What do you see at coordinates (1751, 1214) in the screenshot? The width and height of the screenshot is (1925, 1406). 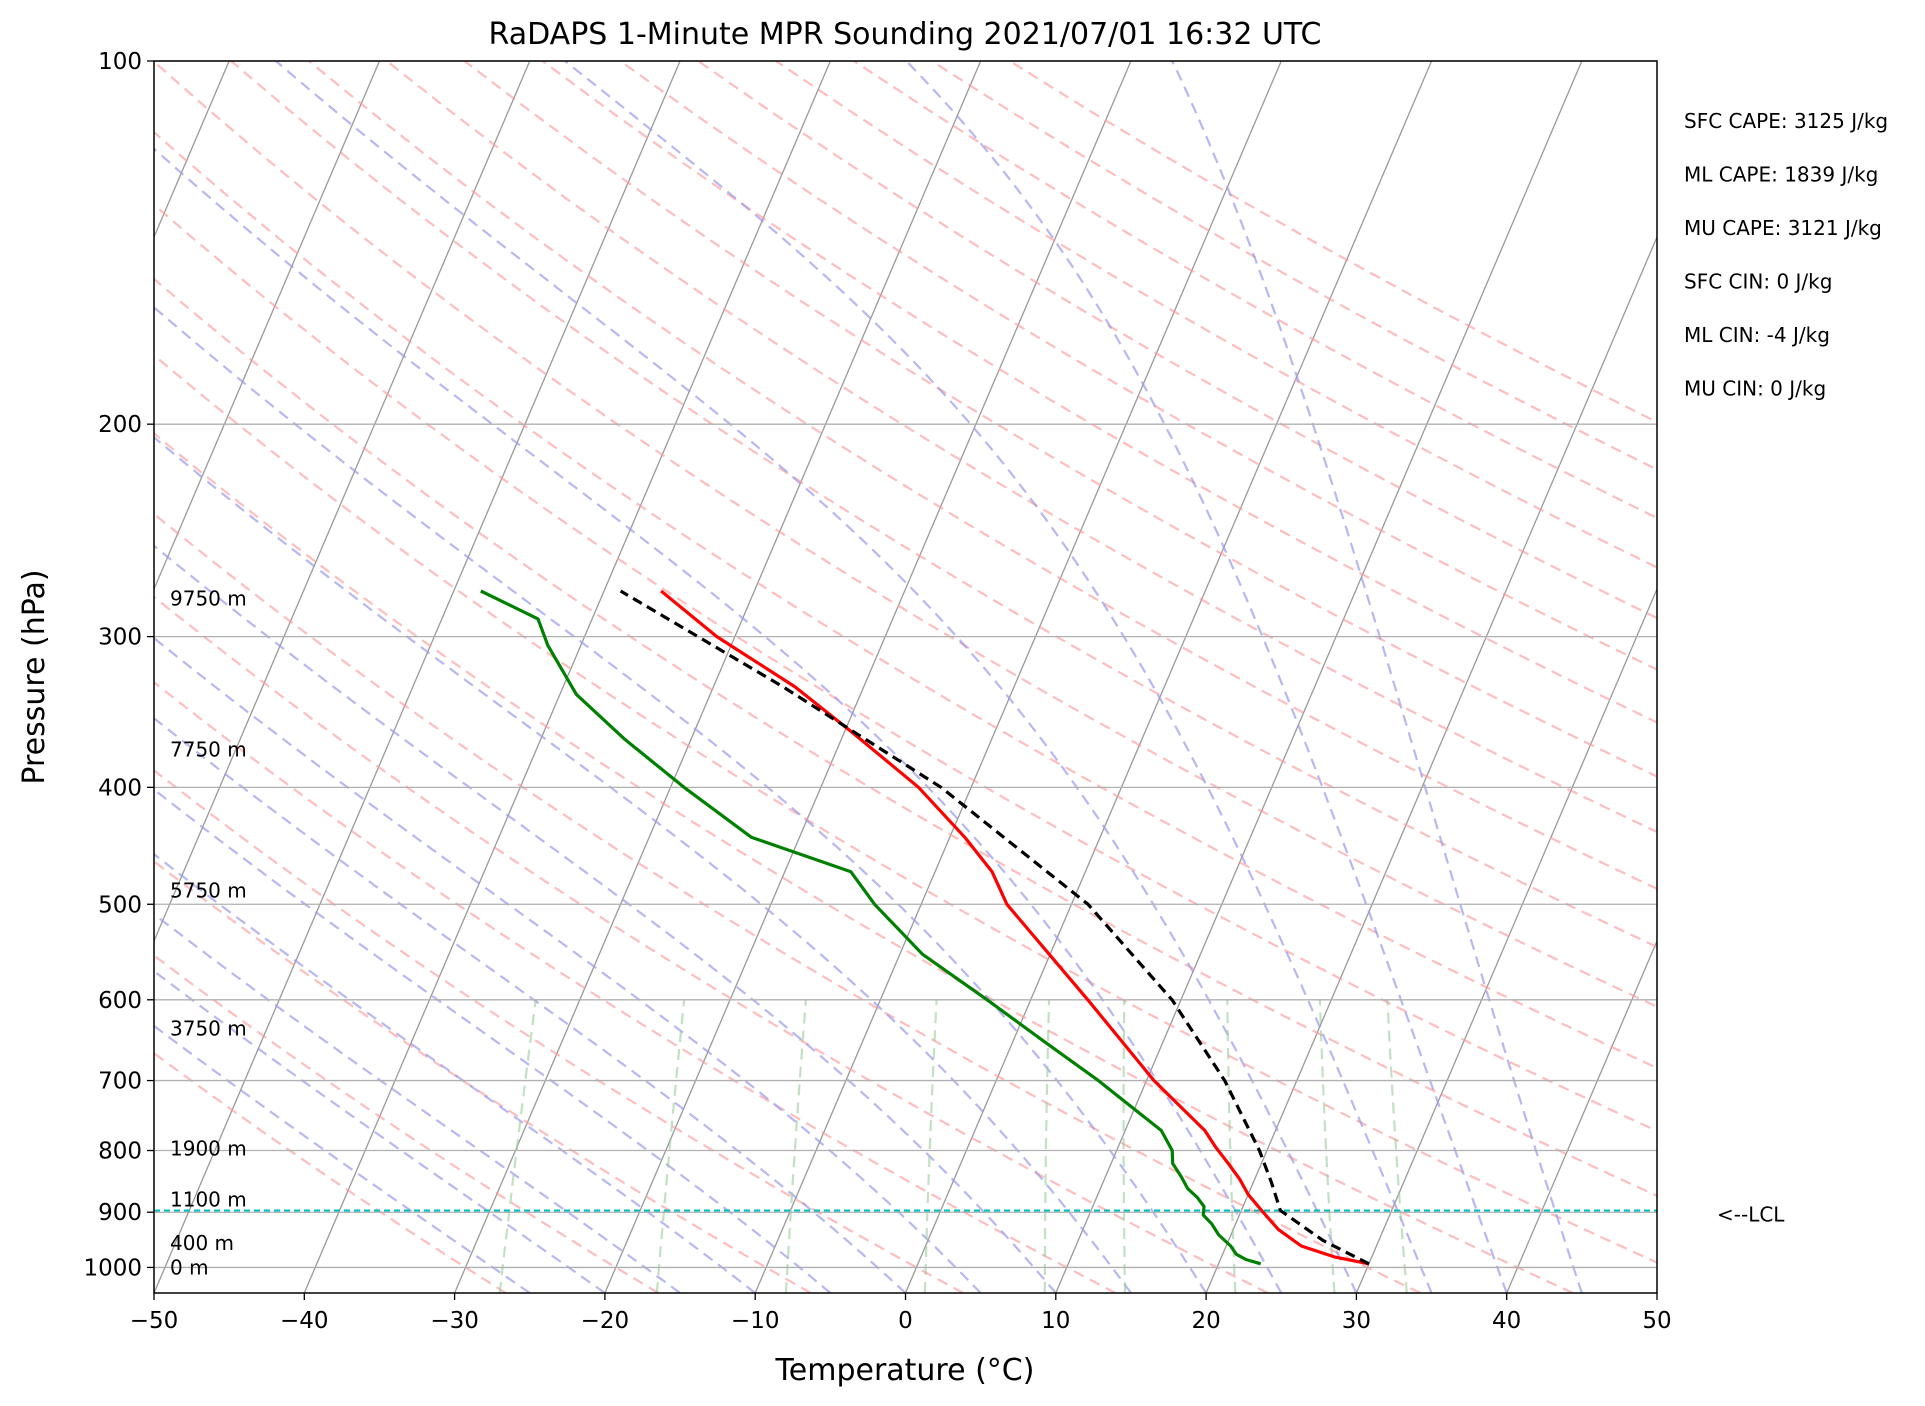 I see `lcl-label: <--LCL` at bounding box center [1751, 1214].